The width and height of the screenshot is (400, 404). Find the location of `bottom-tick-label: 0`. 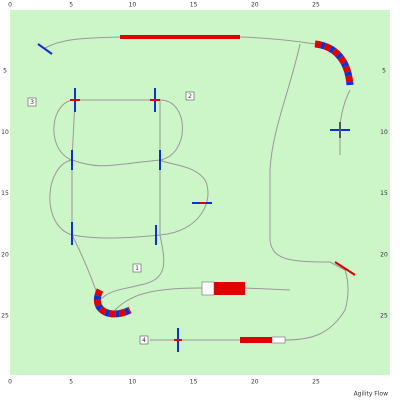

bottom-tick-label: 0 is located at coordinates (10, 382).